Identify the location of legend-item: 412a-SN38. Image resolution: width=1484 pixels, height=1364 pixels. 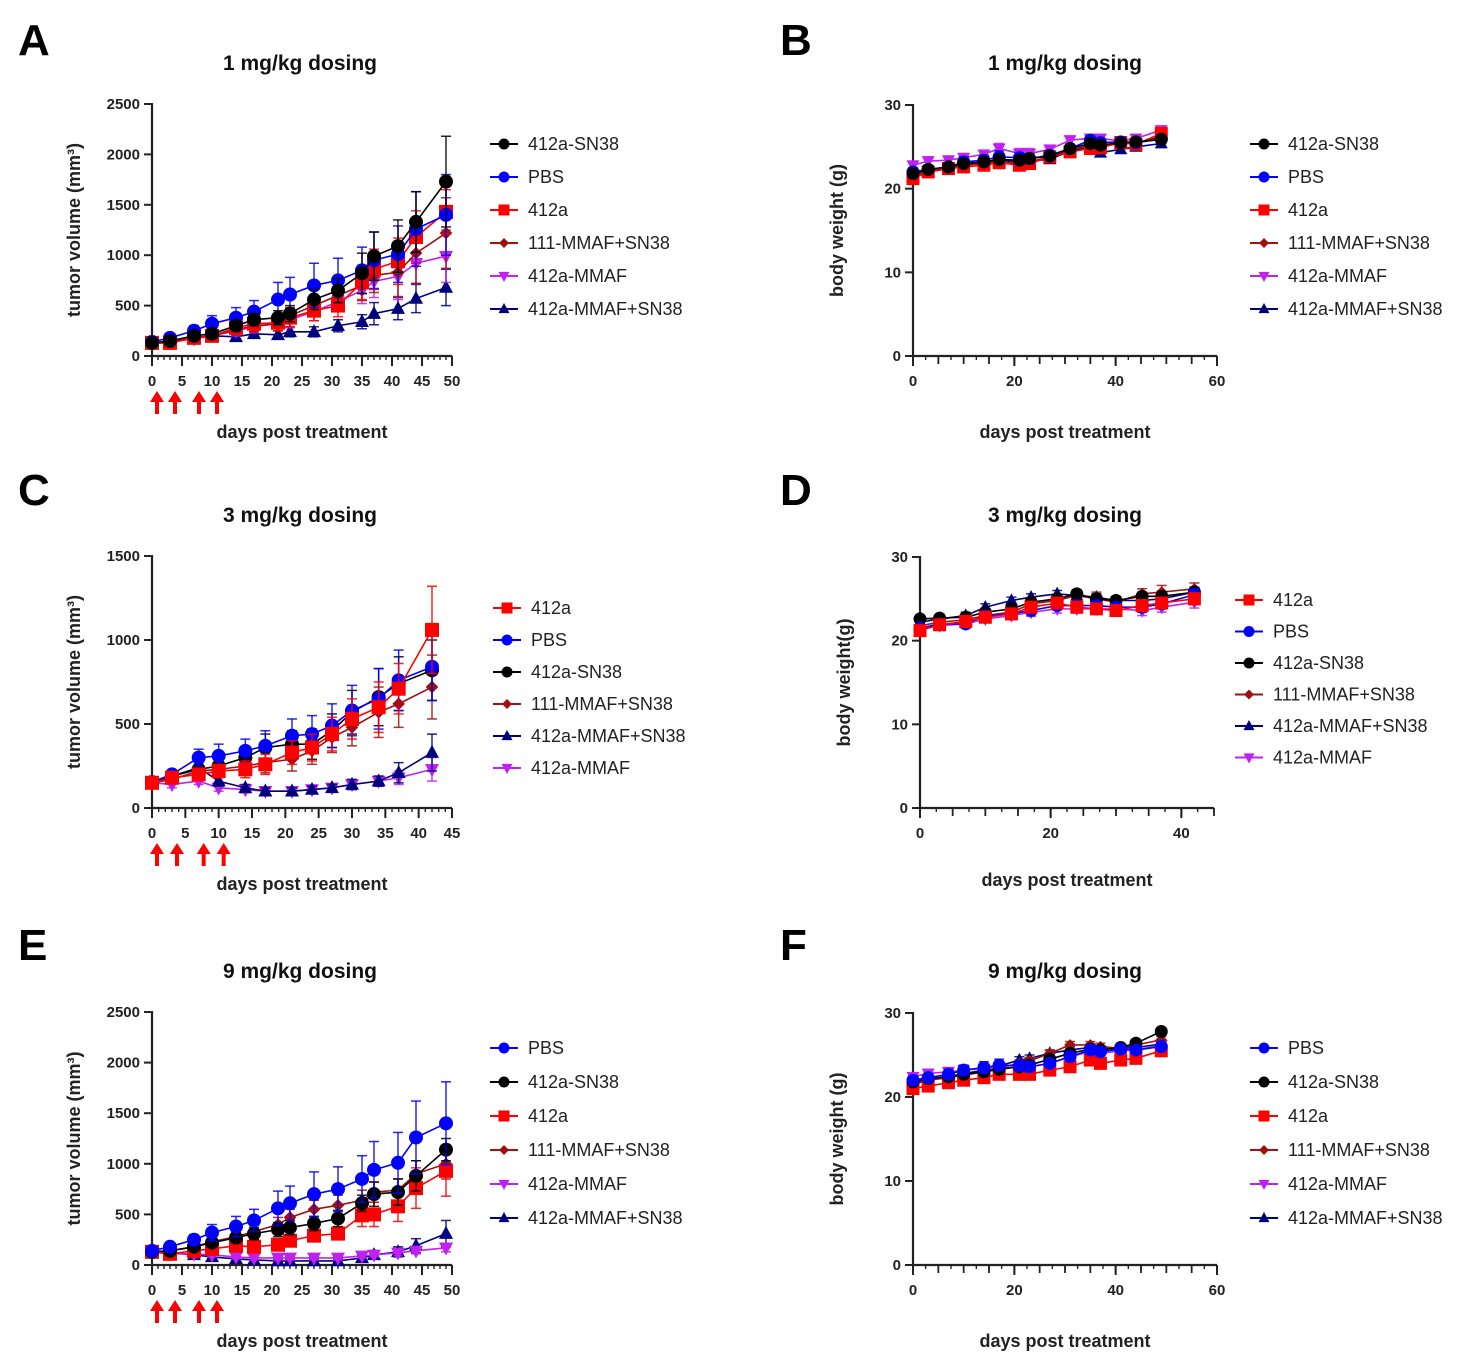
(1299, 663).